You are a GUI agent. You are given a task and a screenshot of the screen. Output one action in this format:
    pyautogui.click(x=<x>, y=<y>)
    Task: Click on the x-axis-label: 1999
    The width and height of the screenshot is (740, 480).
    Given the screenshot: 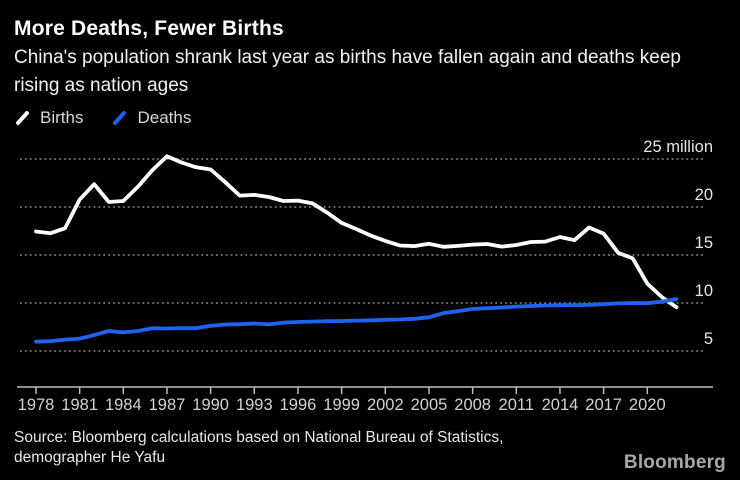 What is the action you would take?
    pyautogui.click(x=341, y=405)
    